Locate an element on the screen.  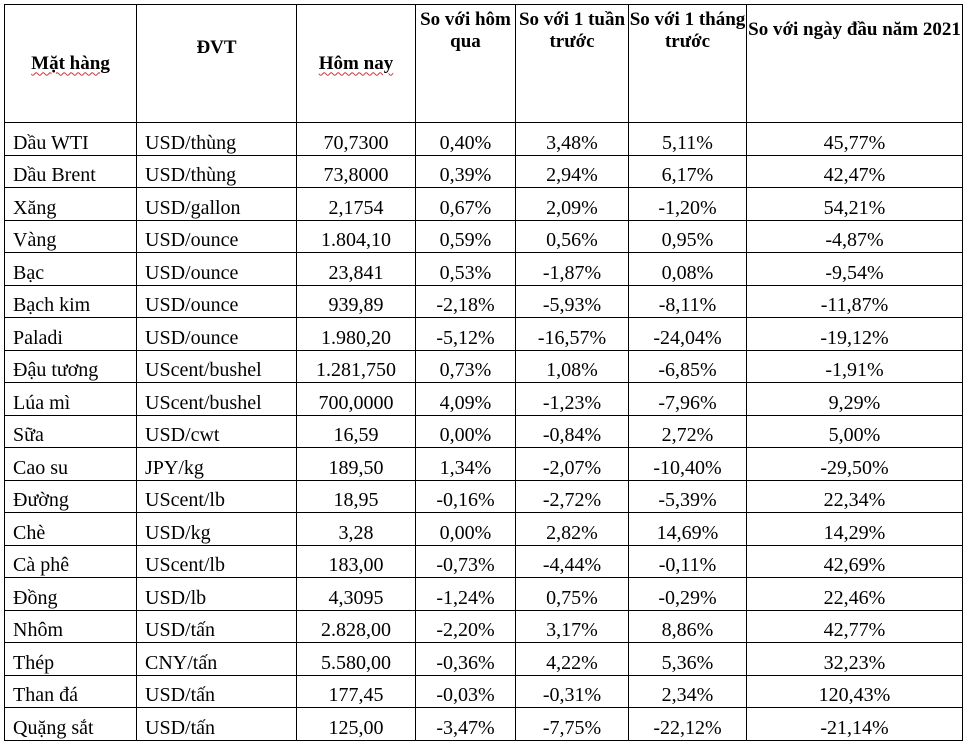
cell-vs-year-start: -11,87% is located at coordinates (854, 301).